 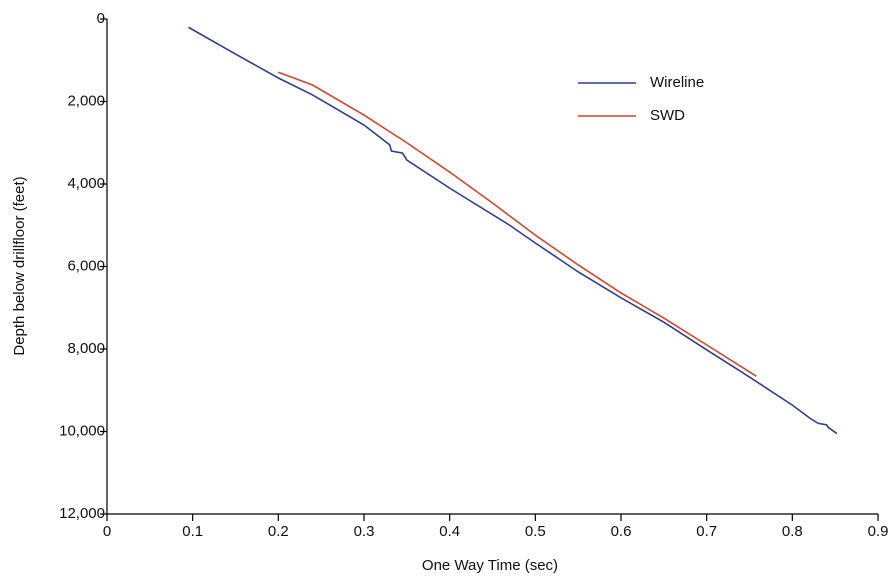 I want to click on x-tick-label: 0.6, so click(x=621, y=531).